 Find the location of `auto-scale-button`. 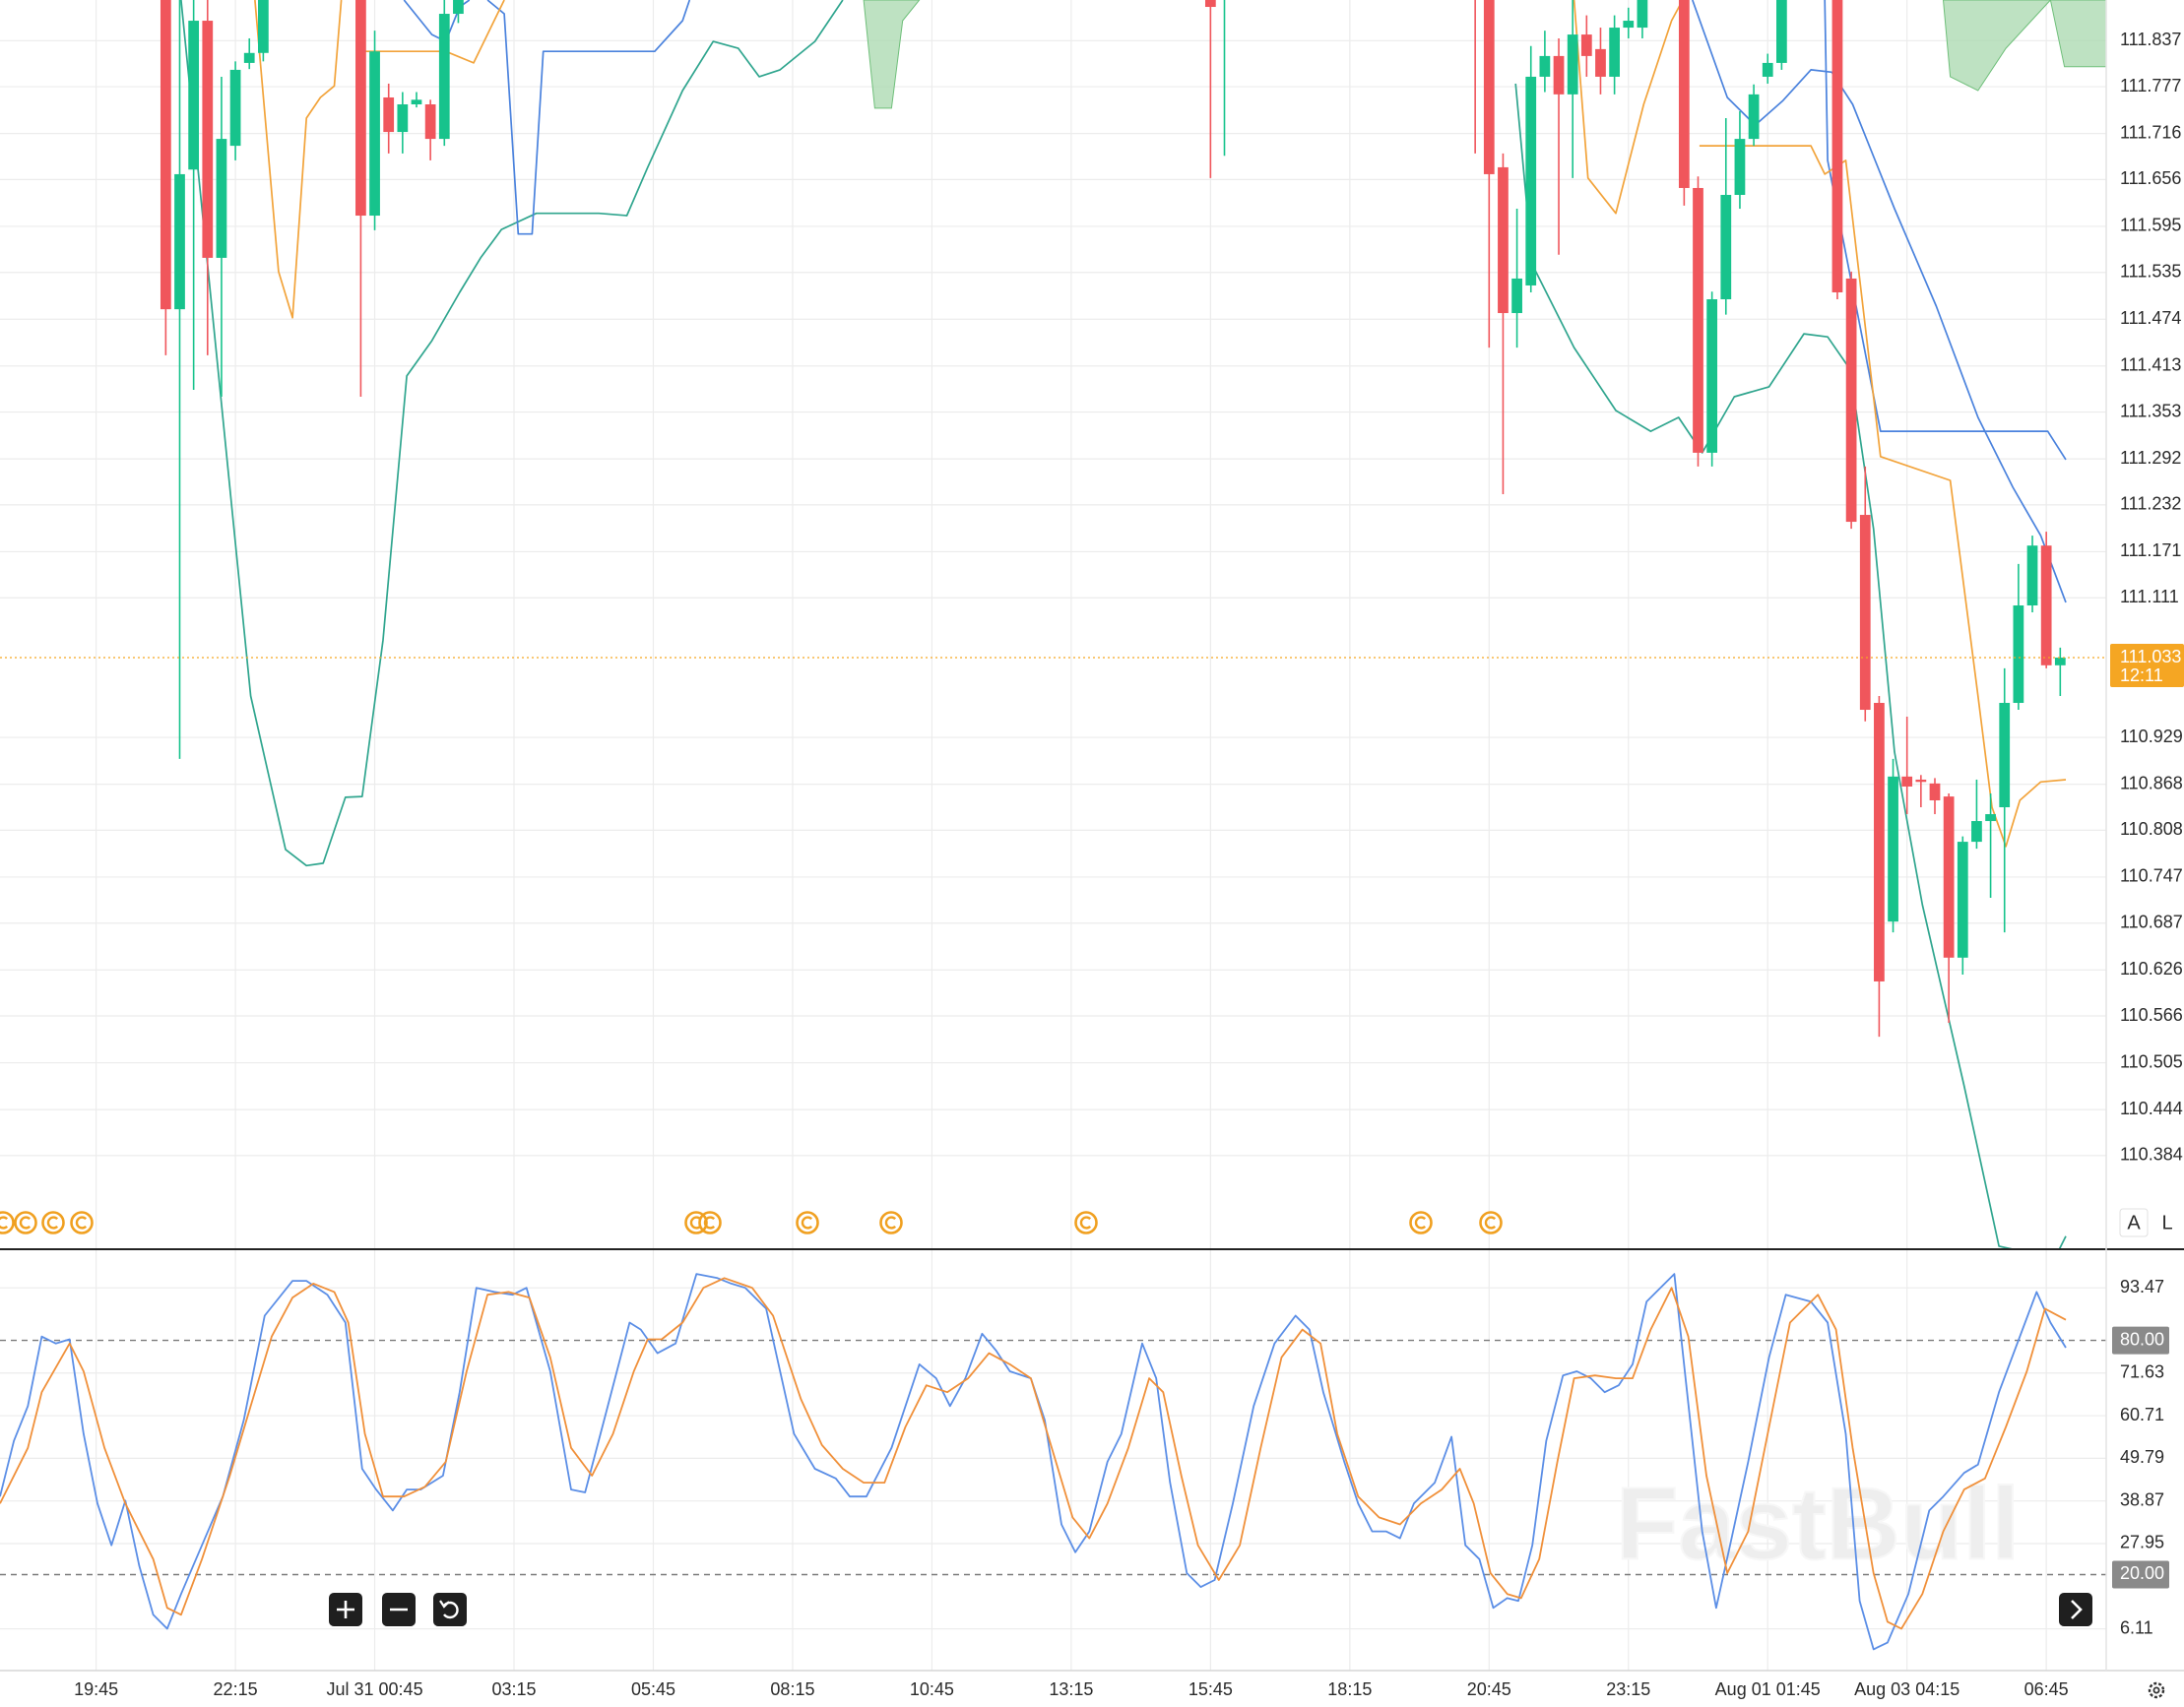

auto-scale-button is located at coordinates (2134, 1222).